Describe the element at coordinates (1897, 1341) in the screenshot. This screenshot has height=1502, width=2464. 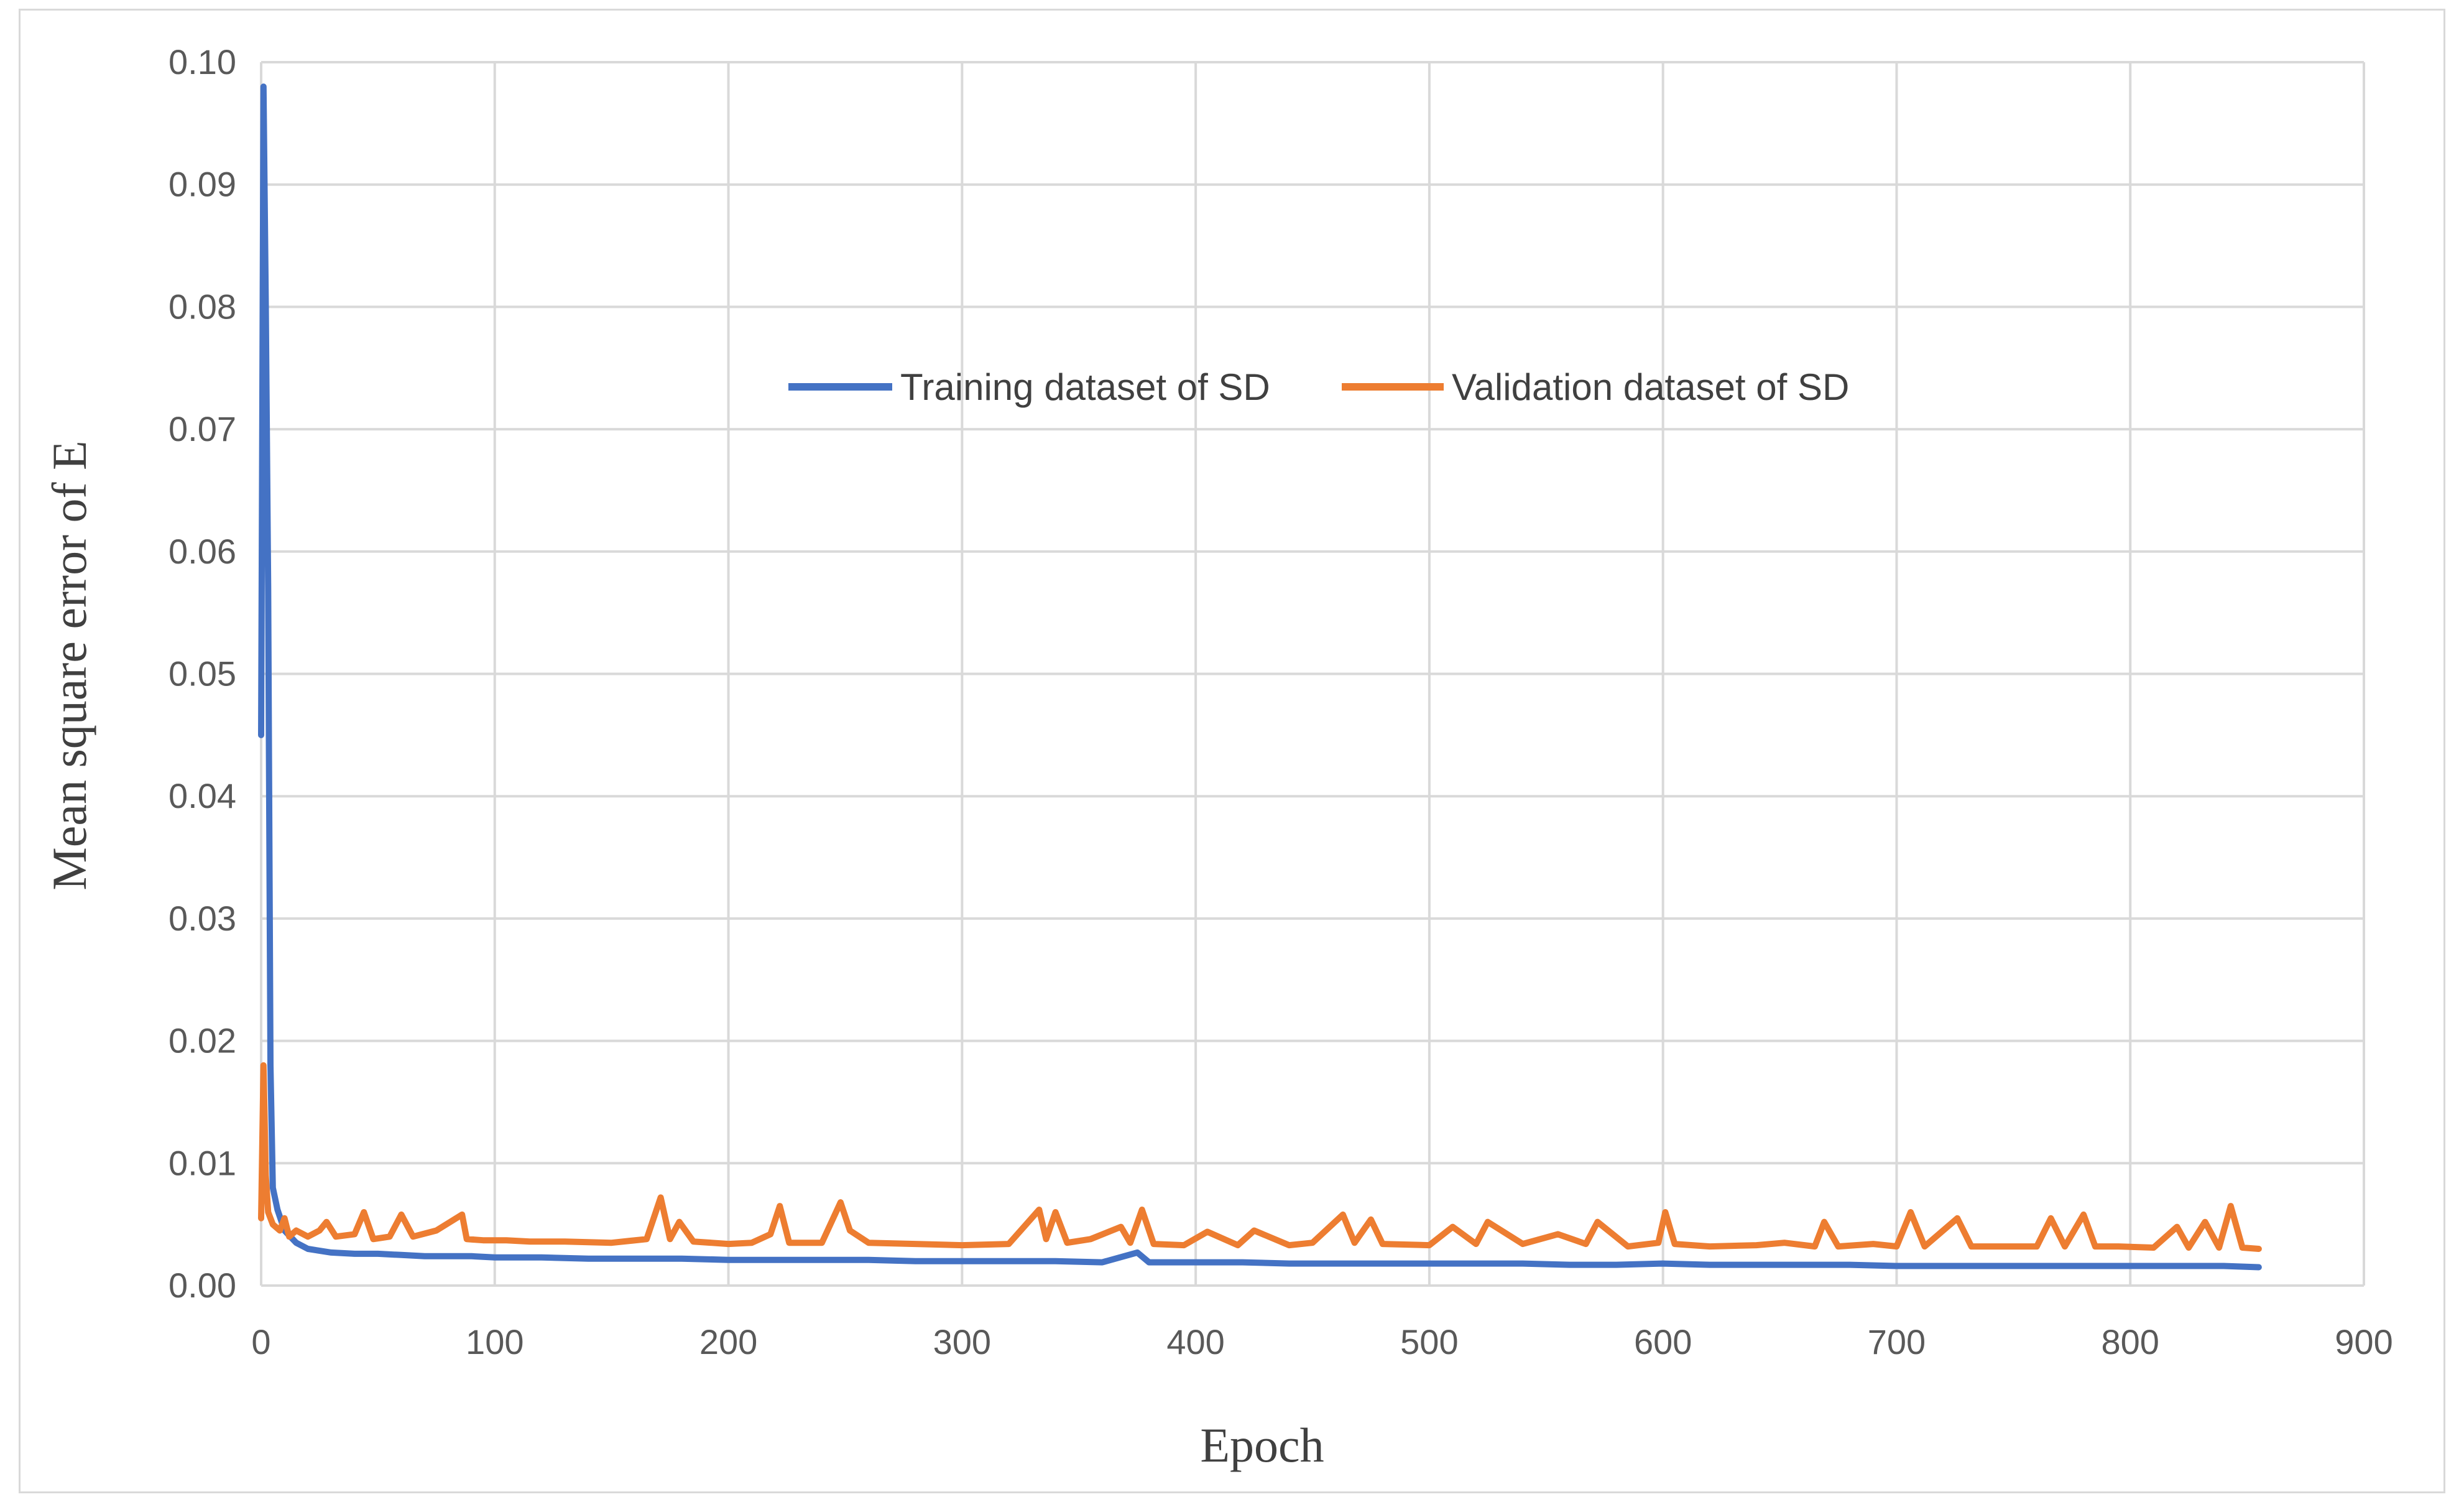
I see `x-tick-label: 700` at that location.